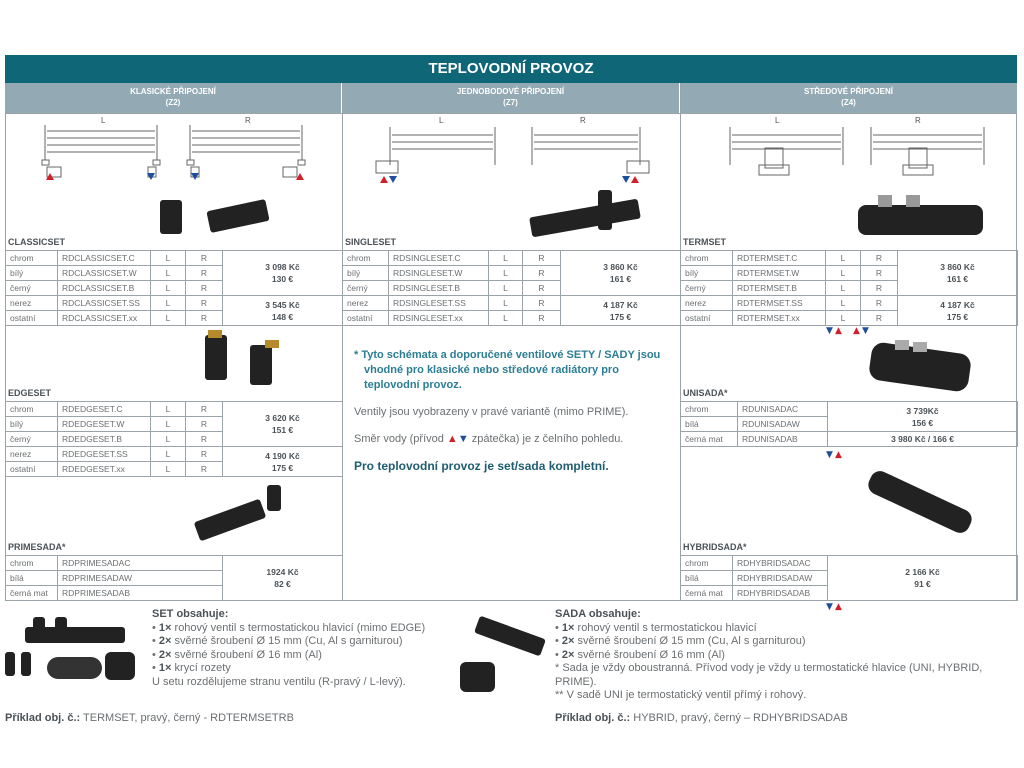 This screenshot has width=1024, height=768. What do you see at coordinates (438, 288) in the screenshot?
I see `code-cell: RDSINGLESET.B` at bounding box center [438, 288].